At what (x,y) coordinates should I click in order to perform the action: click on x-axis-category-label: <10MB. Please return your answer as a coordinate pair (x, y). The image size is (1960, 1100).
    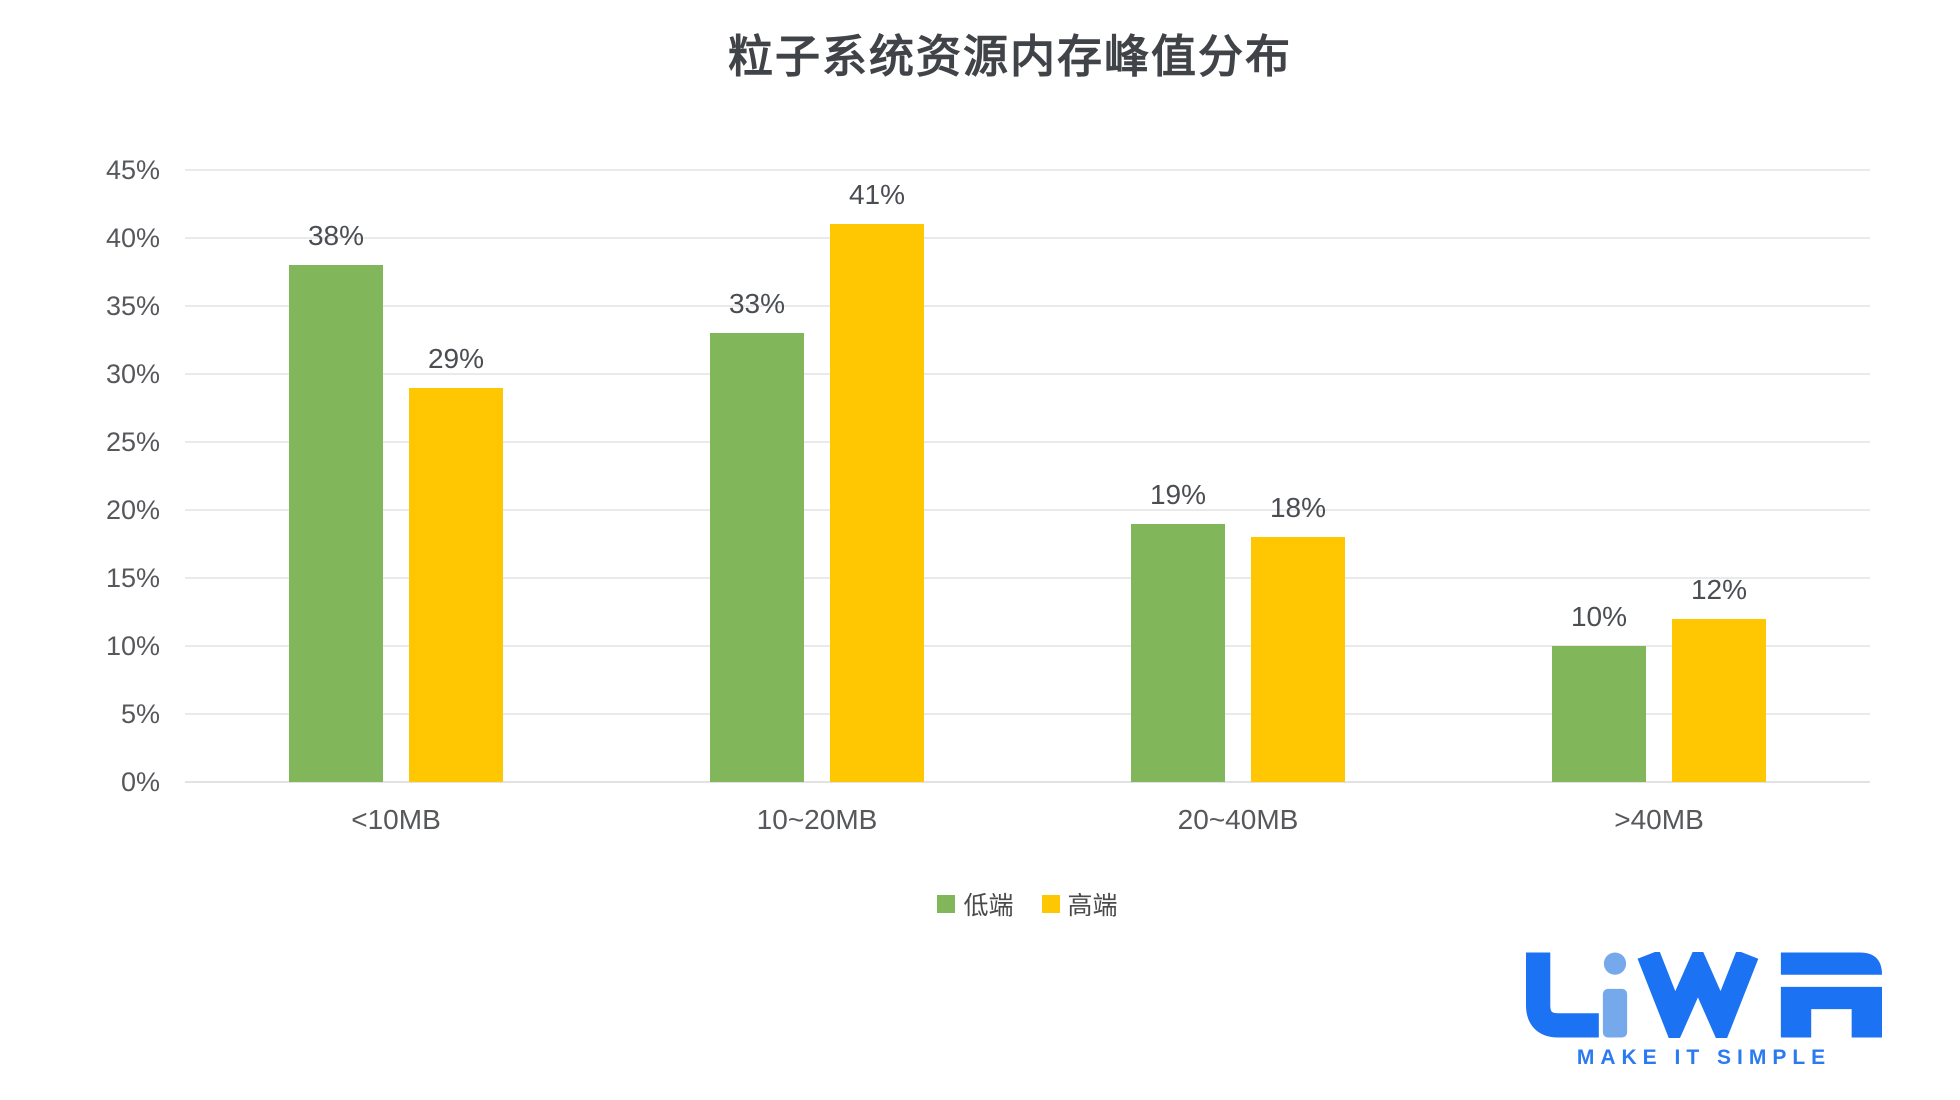
    Looking at the image, I should click on (396, 819).